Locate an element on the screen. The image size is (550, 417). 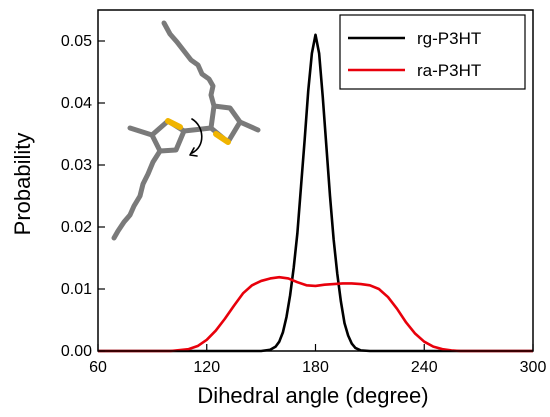
left-ring-sulfur is located at coordinates (174, 124).